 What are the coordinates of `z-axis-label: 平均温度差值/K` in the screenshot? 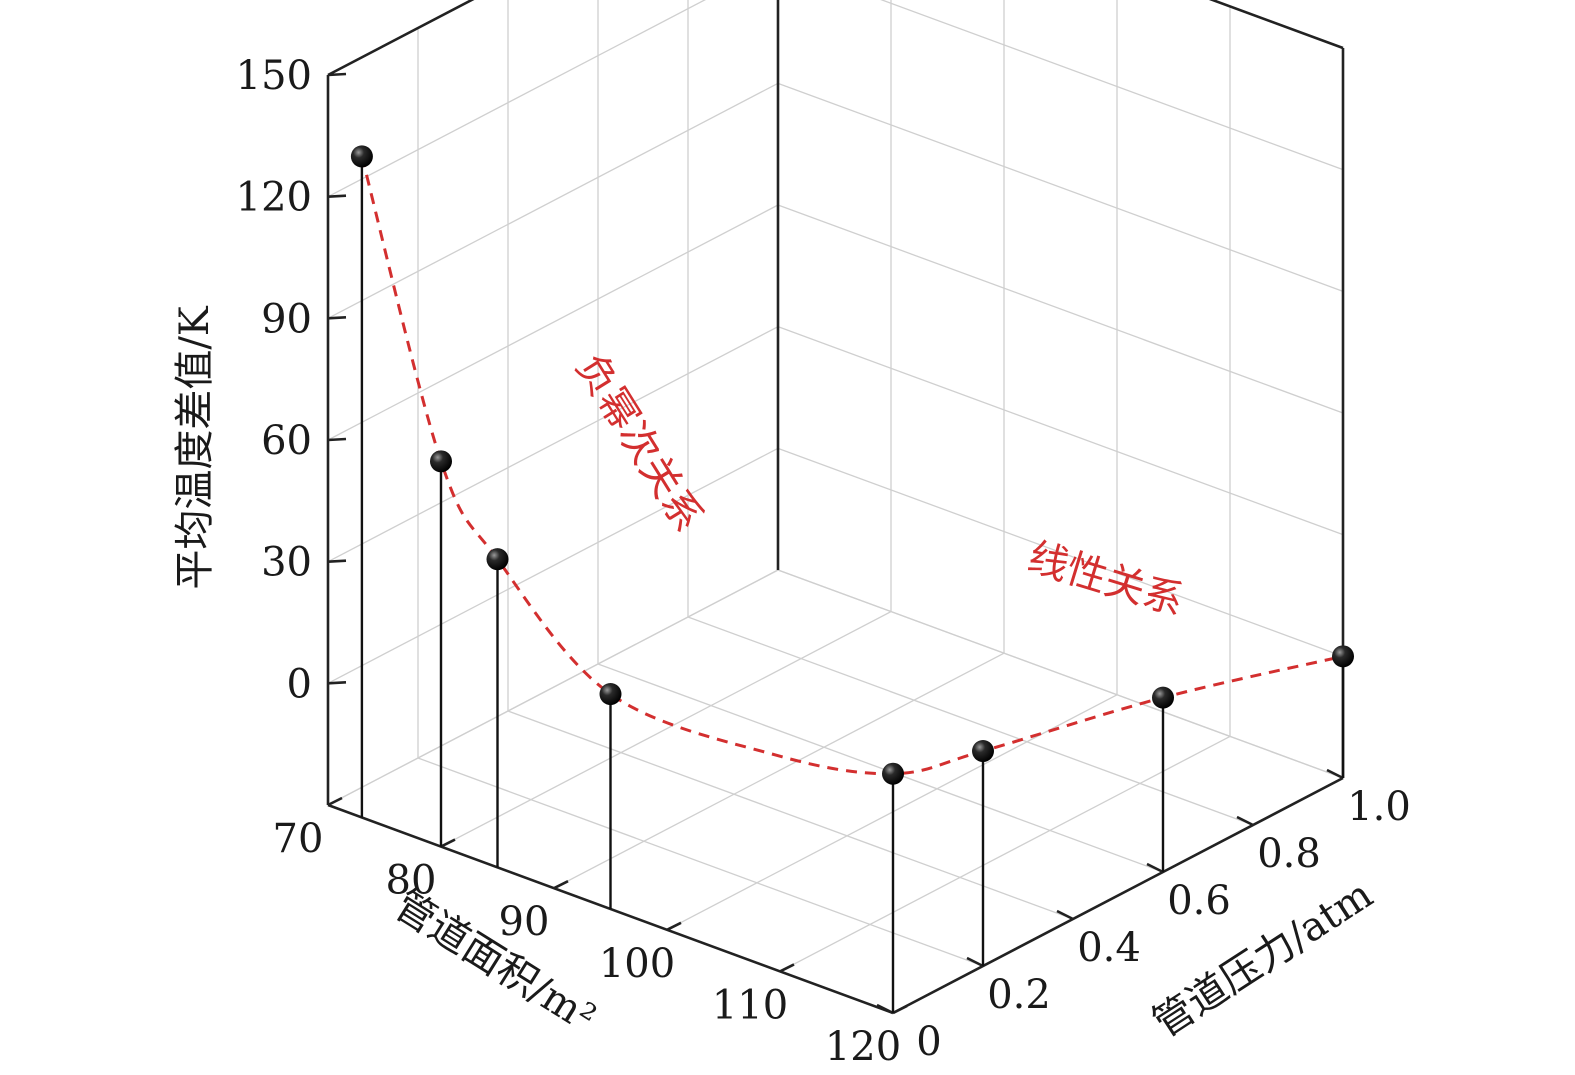 It's located at (195, 447).